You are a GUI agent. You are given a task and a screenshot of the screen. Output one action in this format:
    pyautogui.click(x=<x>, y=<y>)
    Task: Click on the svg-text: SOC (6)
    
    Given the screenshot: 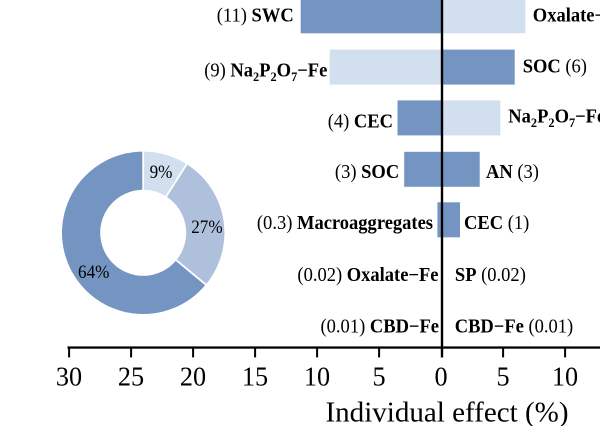 What is the action you would take?
    pyautogui.click(x=555, y=67)
    